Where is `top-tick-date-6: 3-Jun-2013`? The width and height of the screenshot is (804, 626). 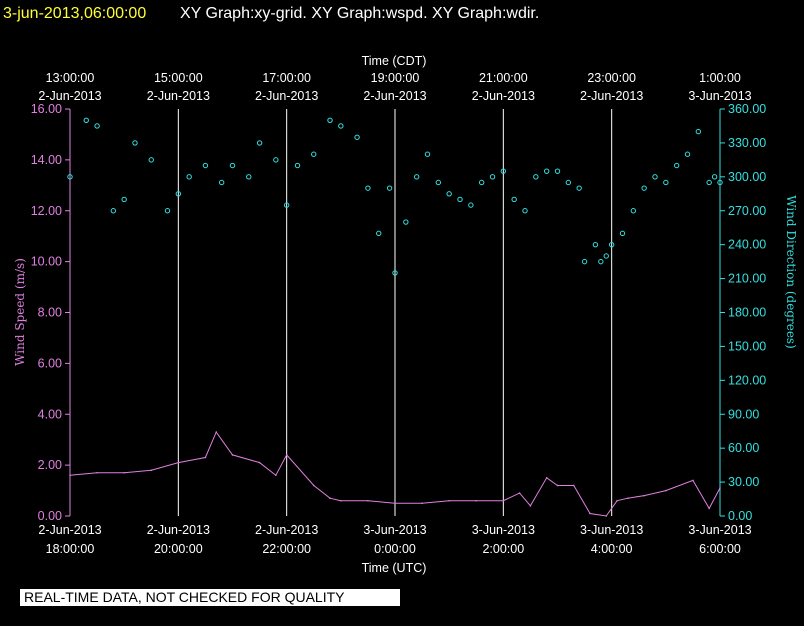 top-tick-date-6: 3-Jun-2013 is located at coordinates (719, 96).